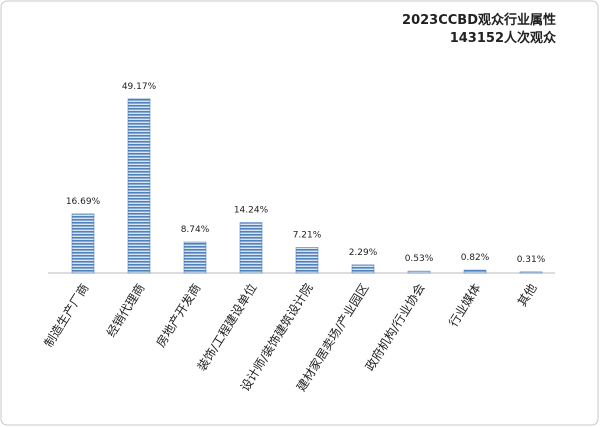 The height and width of the screenshot is (427, 600). What do you see at coordinates (139, 87) in the screenshot?
I see `data-label: 49.17%` at bounding box center [139, 87].